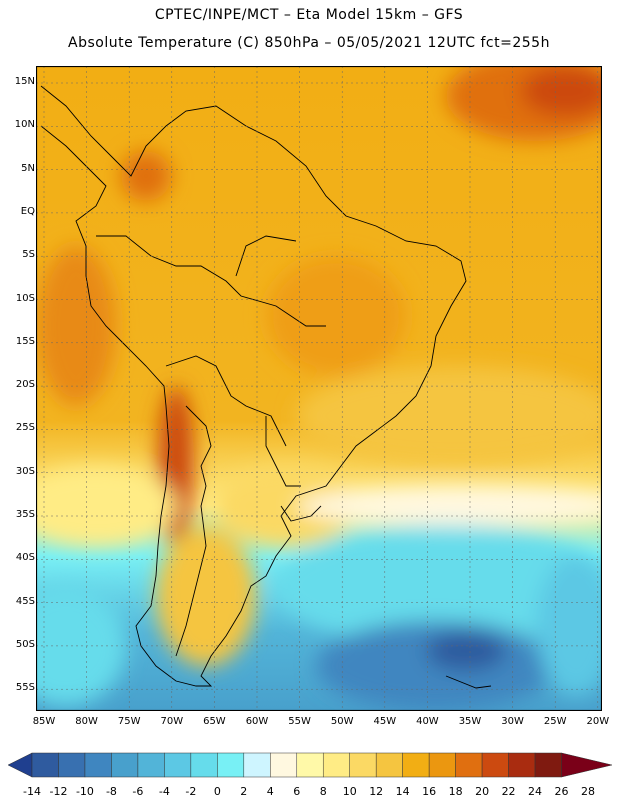 The image size is (618, 800). Describe the element at coordinates (25, 514) in the screenshot. I see `lat-label: 35S` at that location.